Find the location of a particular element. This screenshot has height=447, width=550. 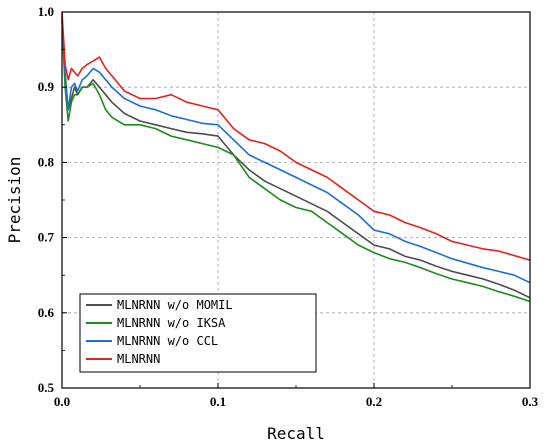

legend-label: MLNRNN w/o CCL is located at coordinates (167, 341).